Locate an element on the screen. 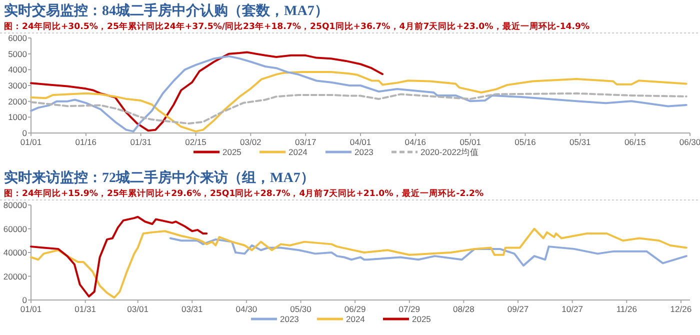  x-tick-label: 05/16 is located at coordinates (525, 142).